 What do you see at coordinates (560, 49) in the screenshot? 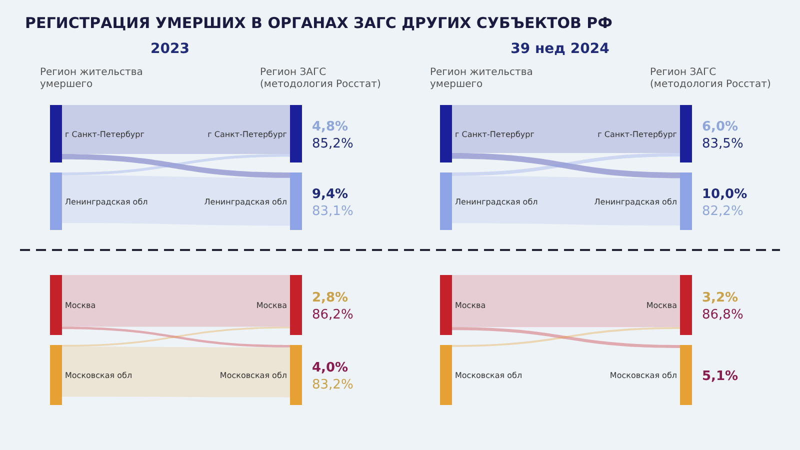
I see `text: 39 нед 2024` at bounding box center [560, 49].